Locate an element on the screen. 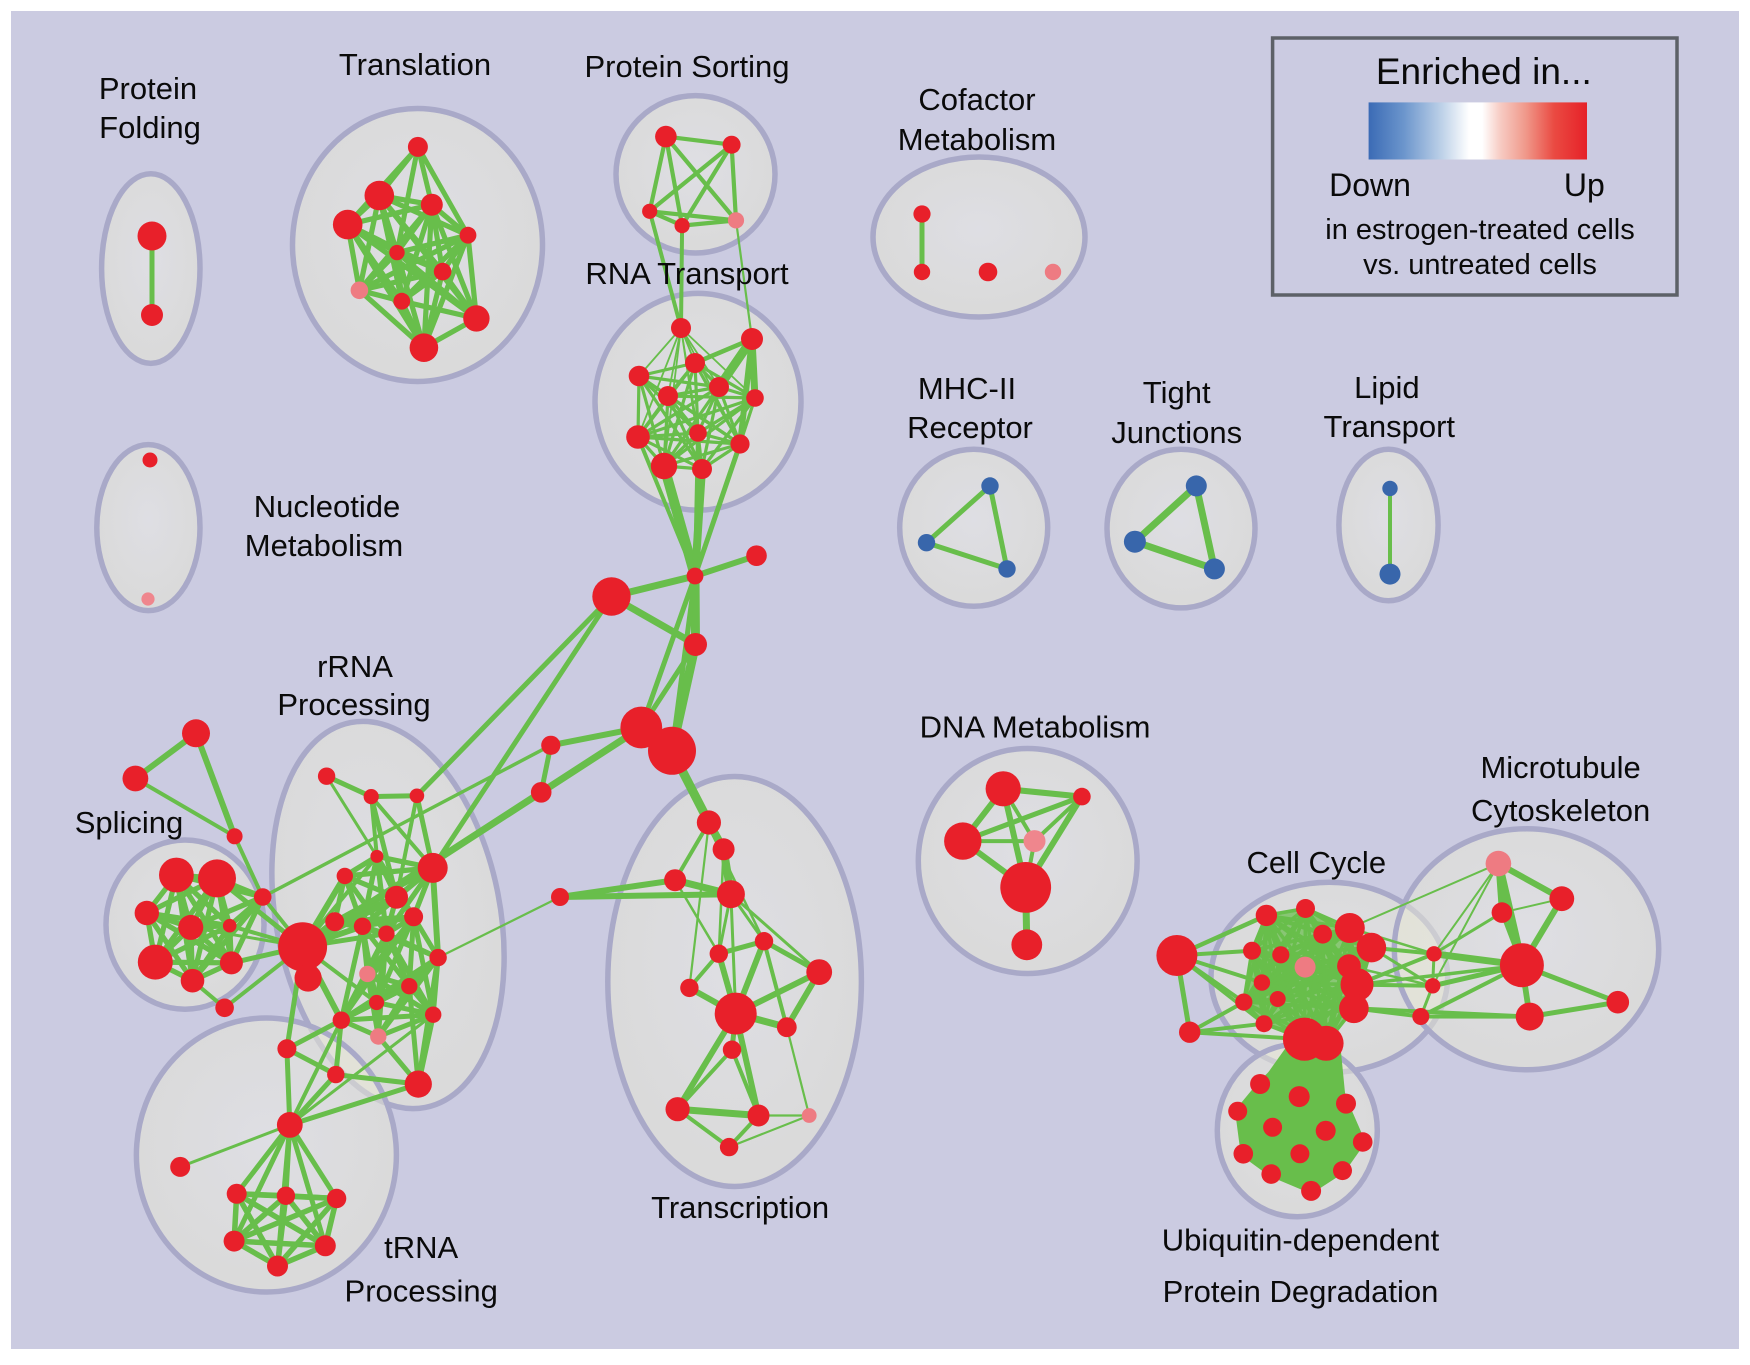 The width and height of the screenshot is (1750, 1365). svg-text: Receptor is located at coordinates (970, 427).